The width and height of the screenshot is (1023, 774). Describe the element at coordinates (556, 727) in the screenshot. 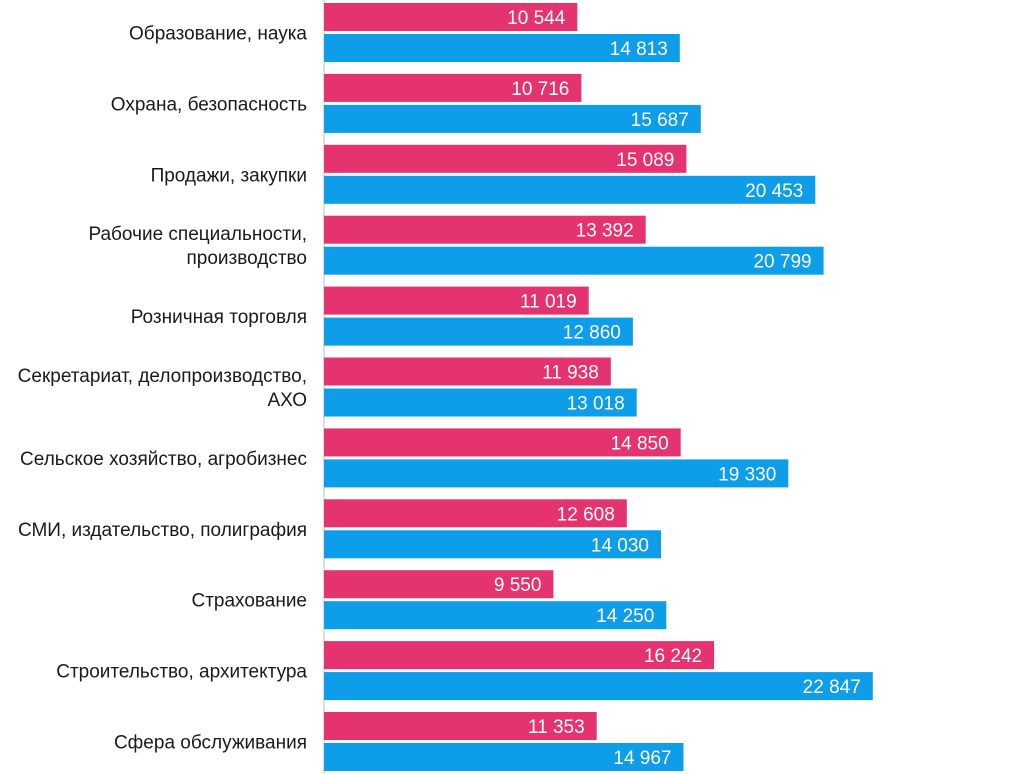

I see `value-label-s0-10: 11 353` at that location.